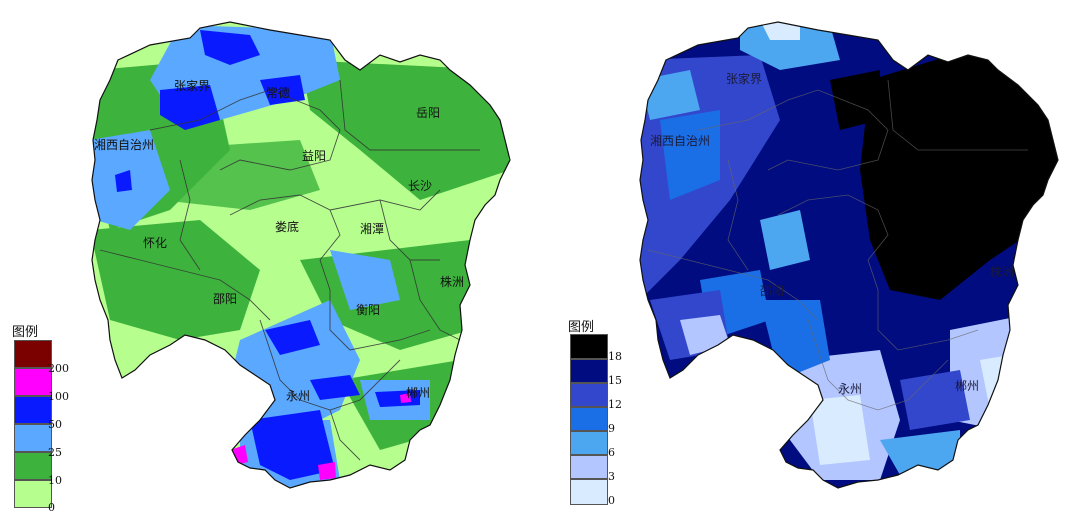  What do you see at coordinates (58, 396) in the screenshot?
I see `legend-label: 100` at bounding box center [58, 396].